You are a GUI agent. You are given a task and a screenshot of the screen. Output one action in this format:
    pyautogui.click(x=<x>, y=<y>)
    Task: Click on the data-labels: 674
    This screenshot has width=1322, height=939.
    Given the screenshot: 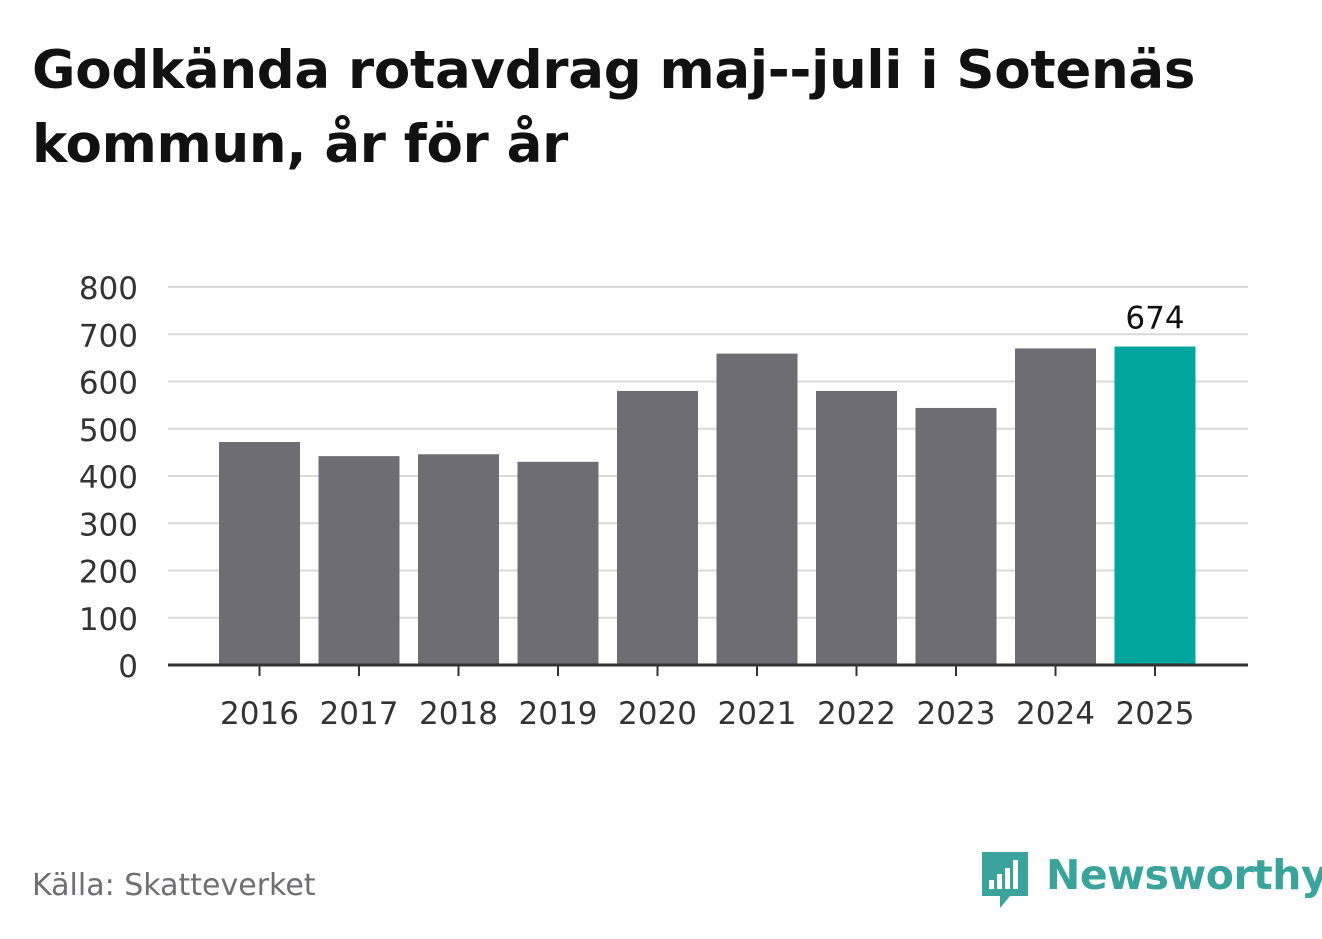 What is the action you would take?
    pyautogui.click(x=1154, y=319)
    